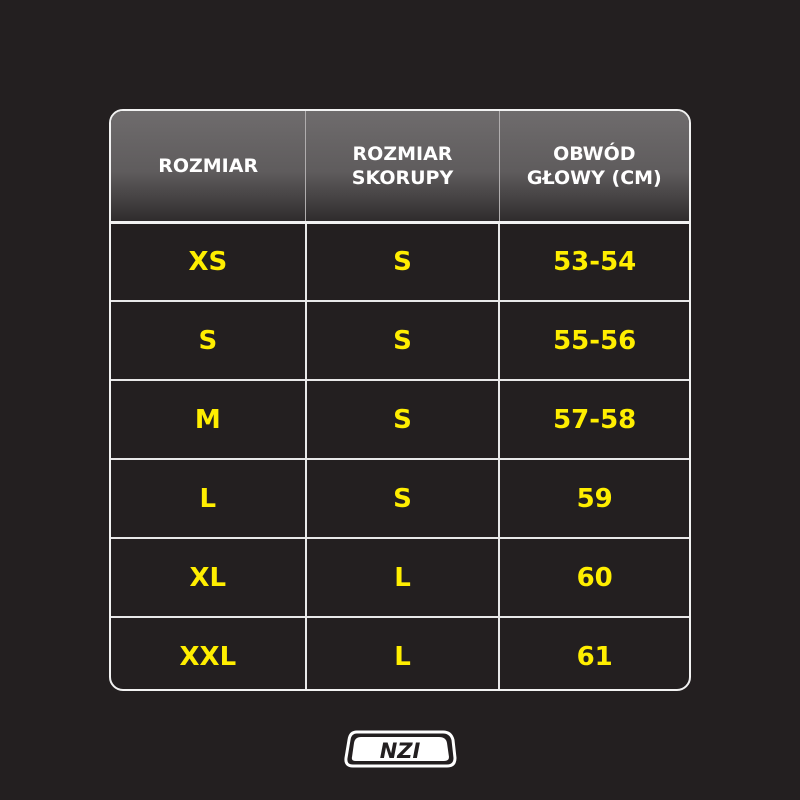  Describe the element at coordinates (593, 166) in the screenshot. I see `header-head-circumference: OBWÓD GŁOWY (CM)` at that location.